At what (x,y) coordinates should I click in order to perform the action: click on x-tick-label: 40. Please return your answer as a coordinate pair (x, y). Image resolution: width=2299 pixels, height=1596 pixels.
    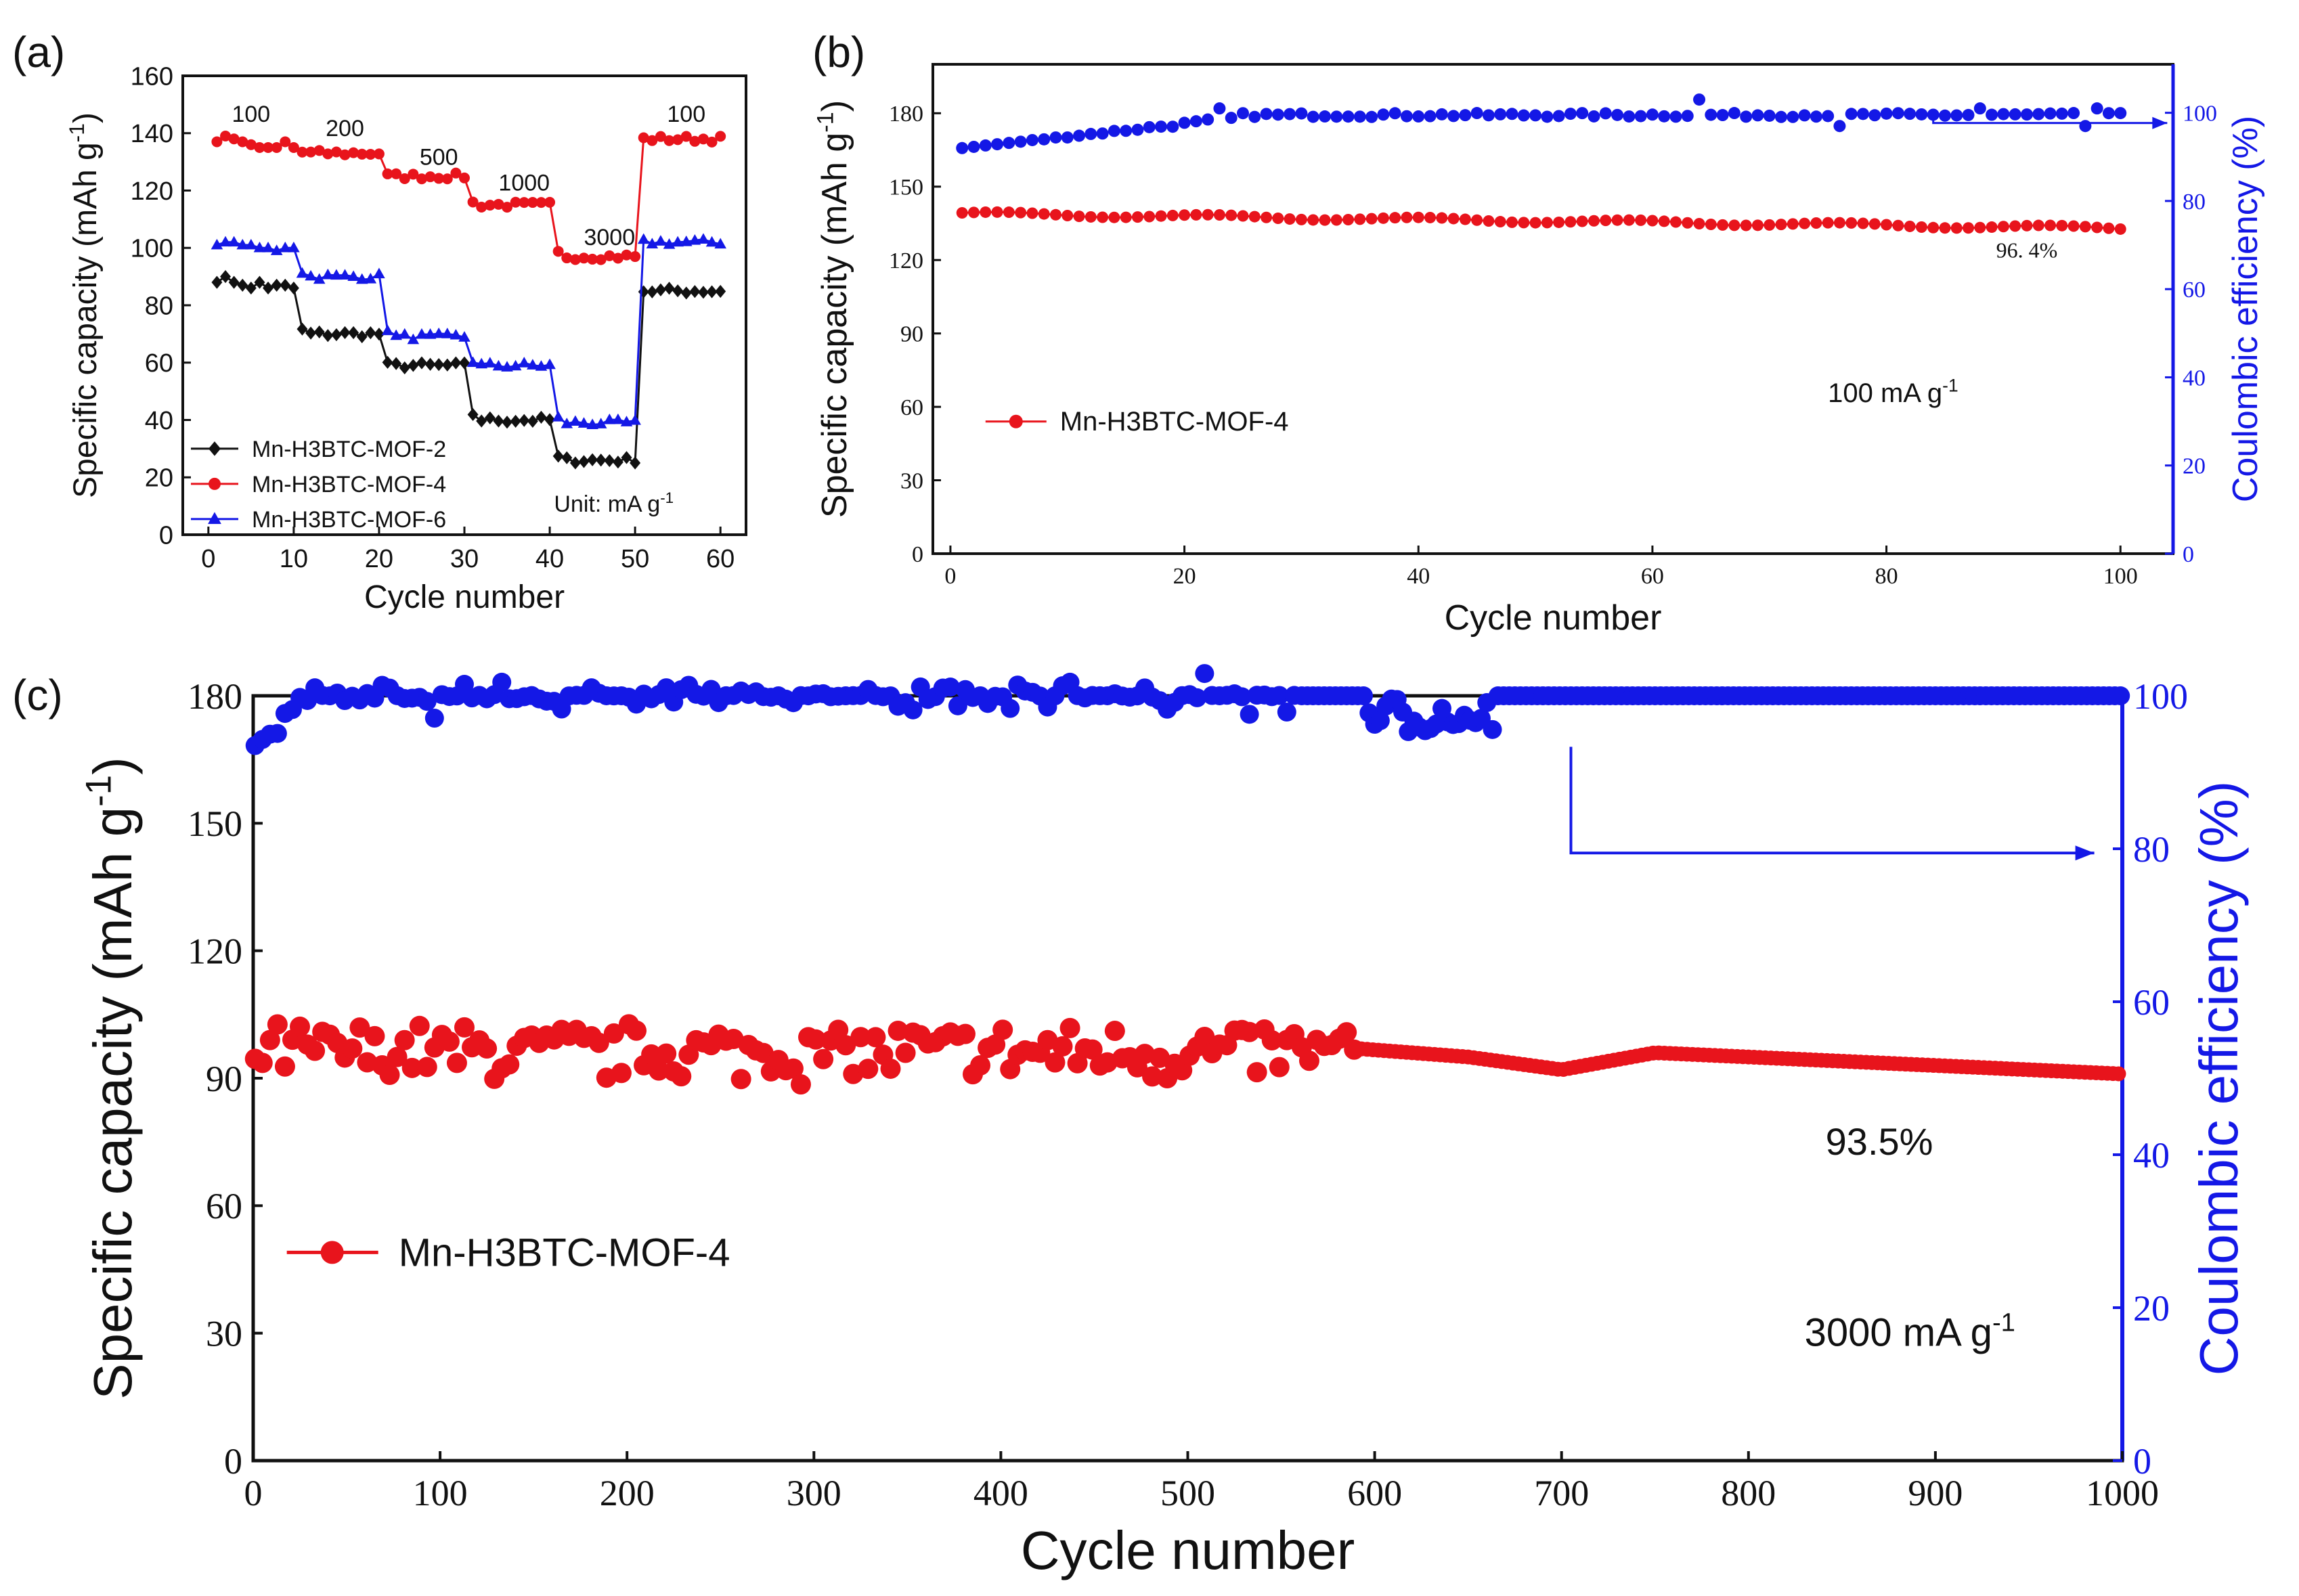
    Looking at the image, I should click on (549, 559).